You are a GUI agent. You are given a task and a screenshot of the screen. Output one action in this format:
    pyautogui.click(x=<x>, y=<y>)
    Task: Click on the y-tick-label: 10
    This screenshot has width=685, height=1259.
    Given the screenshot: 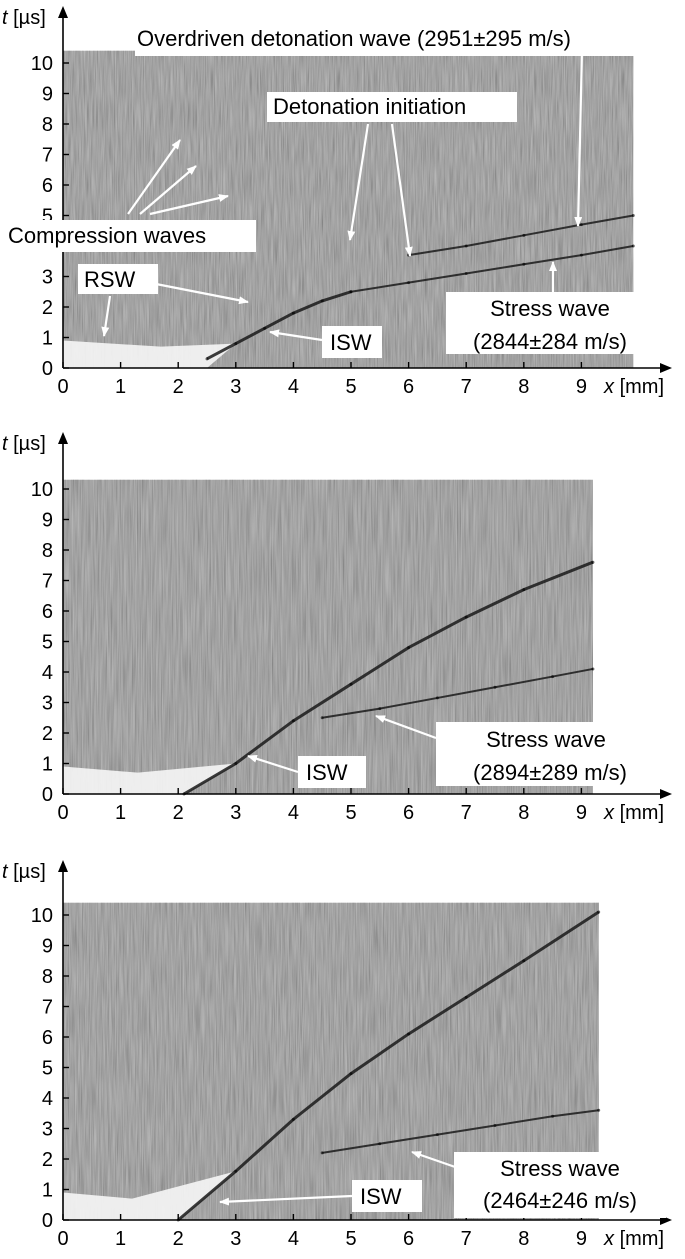 What is the action you would take?
    pyautogui.click(x=42, y=916)
    